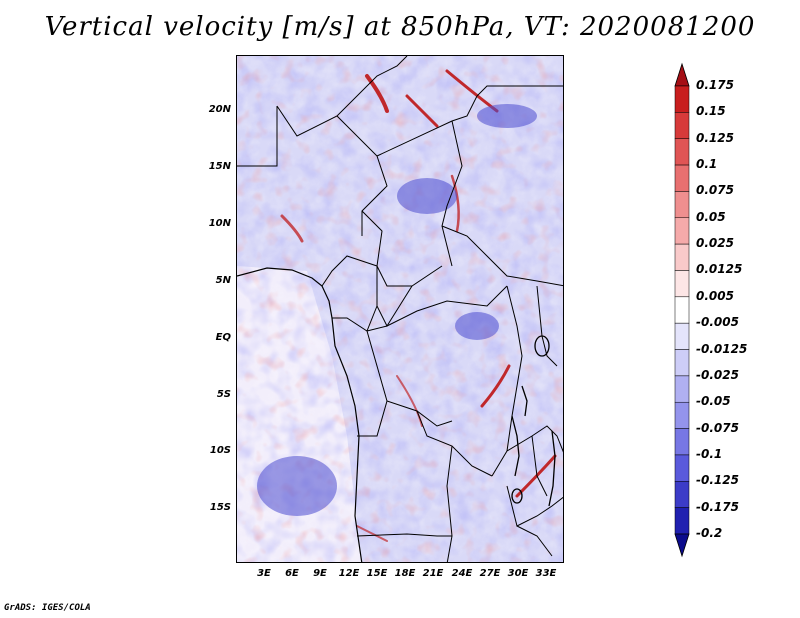  I want to click on colorbar-tick-label: 0.1, so click(707, 164).